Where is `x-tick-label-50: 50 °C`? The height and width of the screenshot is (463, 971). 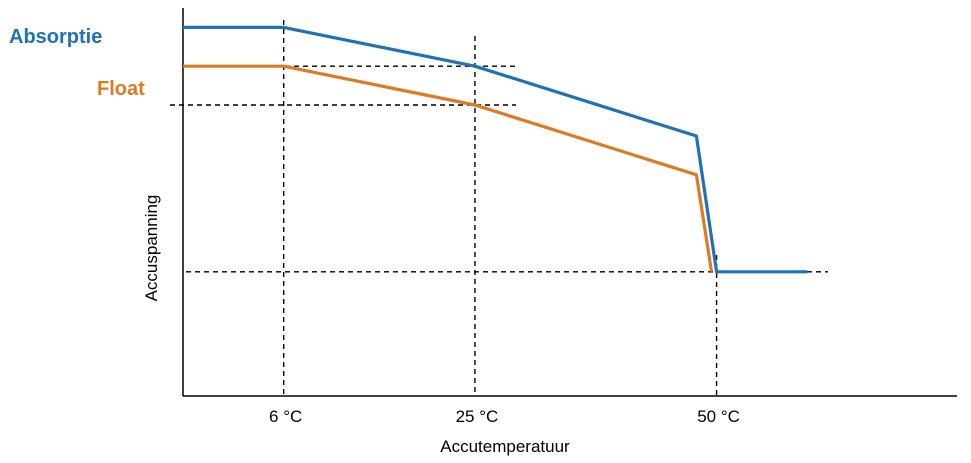 x-tick-label-50: 50 °C is located at coordinates (718, 416).